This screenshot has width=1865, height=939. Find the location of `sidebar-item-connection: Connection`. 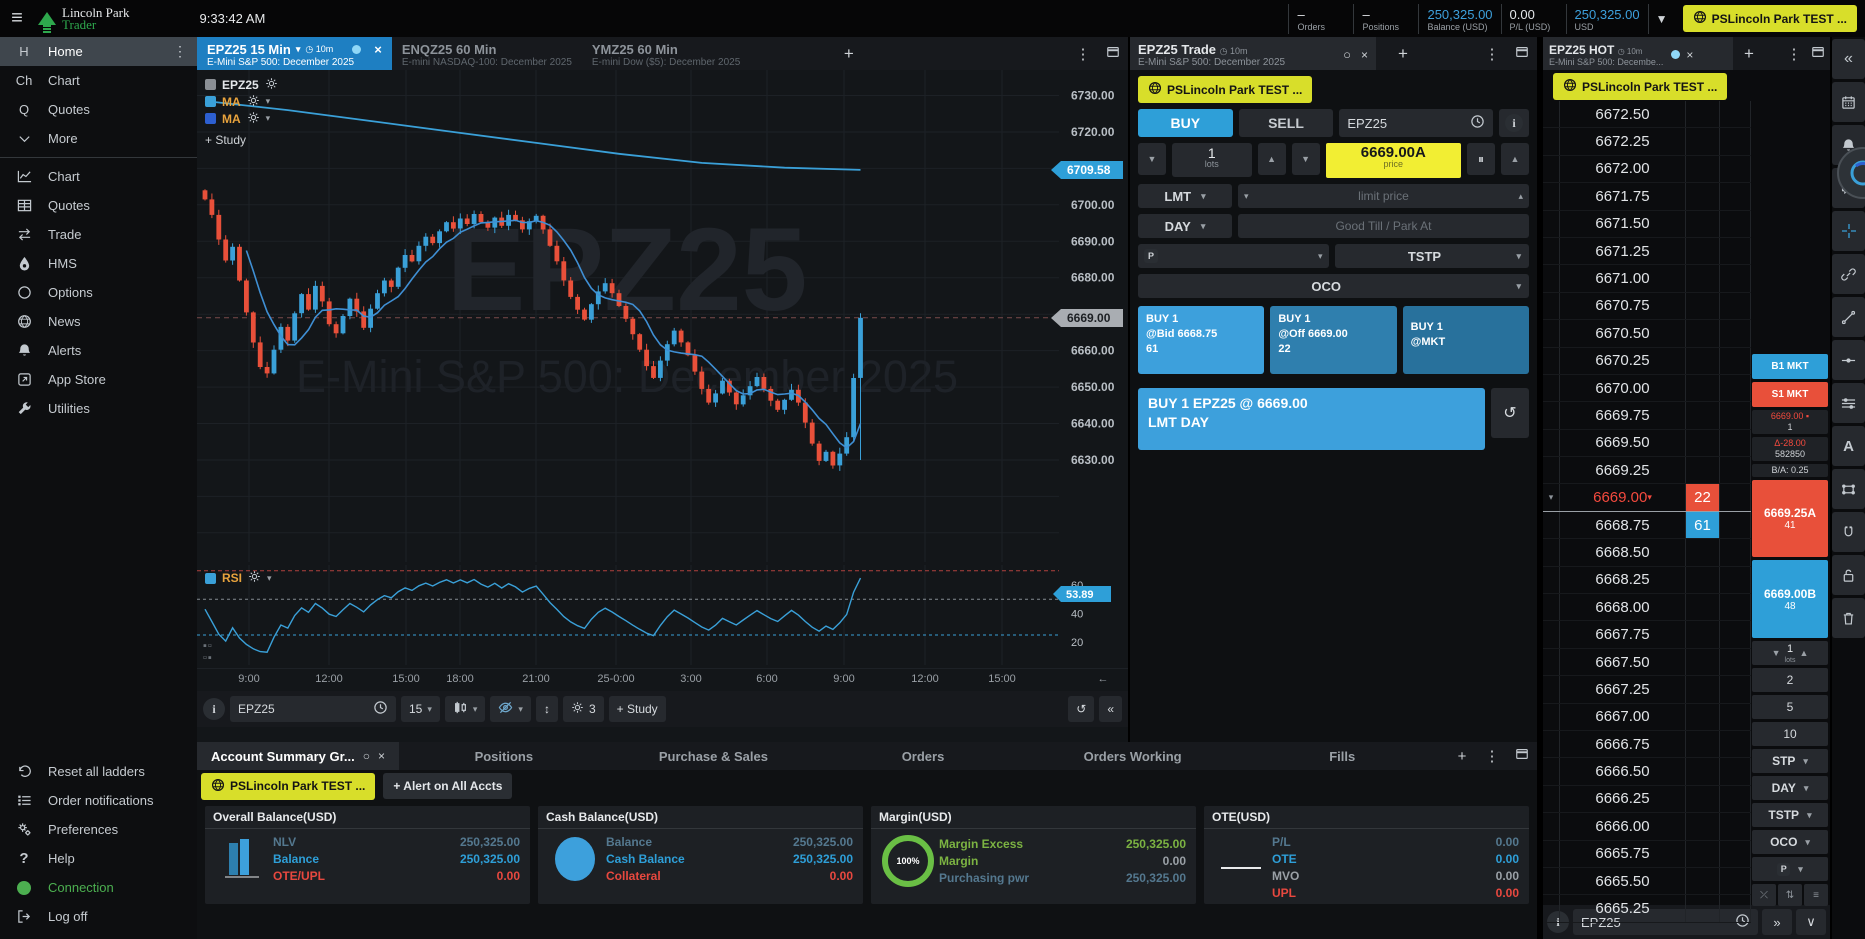

sidebar-item-connection: Connection is located at coordinates (98, 887).